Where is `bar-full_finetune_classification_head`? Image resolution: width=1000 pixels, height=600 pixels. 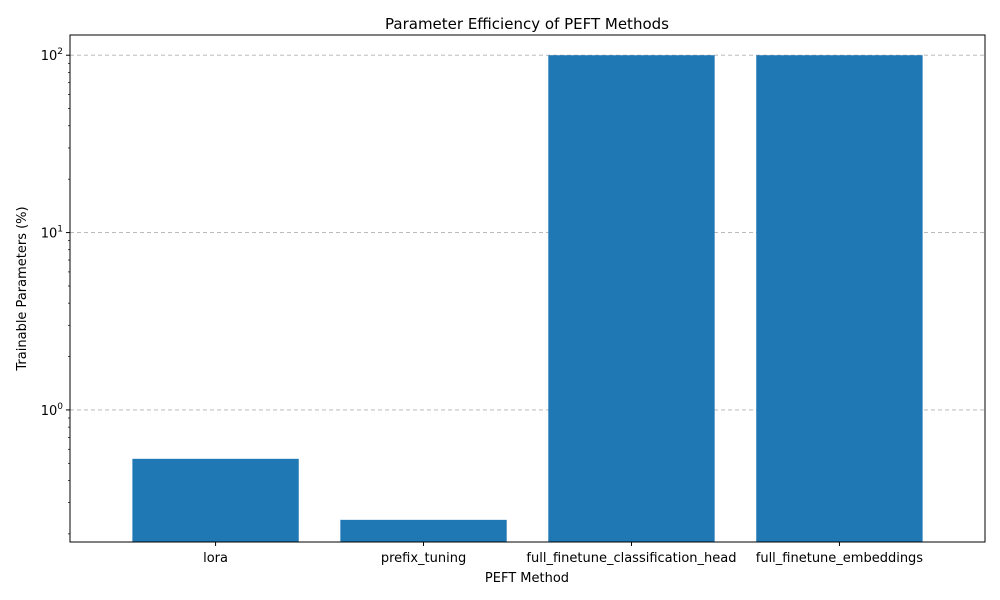
bar-full_finetune_classification_head is located at coordinates (631, 299).